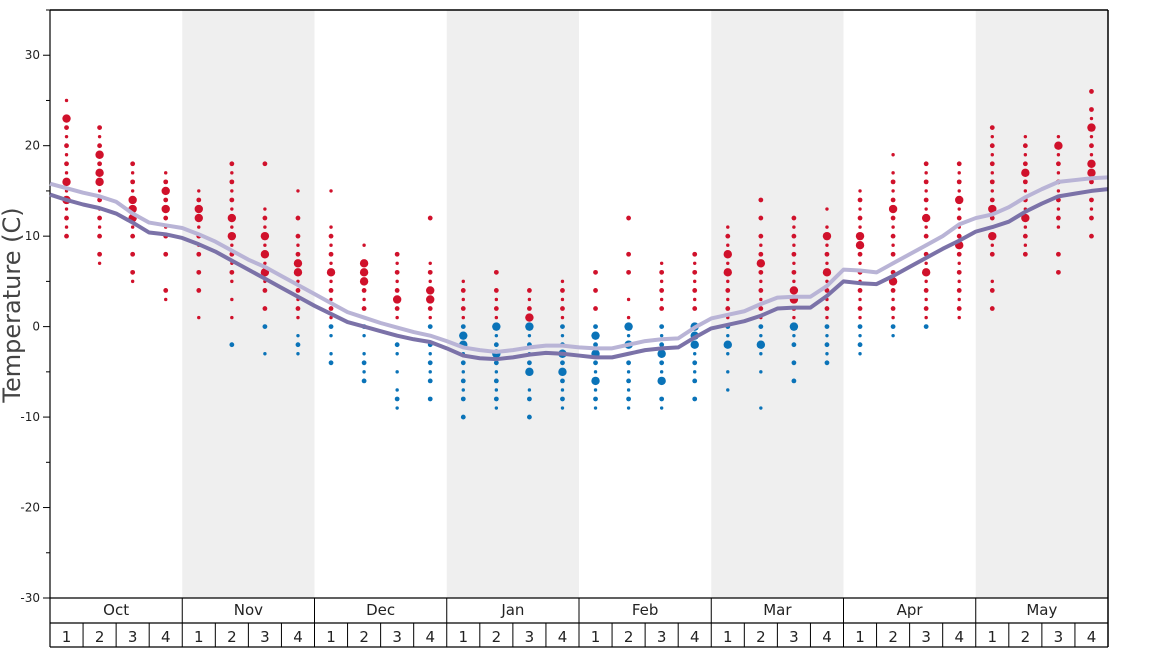 The height and width of the screenshot is (648, 1168). What do you see at coordinates (248, 304) in the screenshot?
I see `month-band-nov` at bounding box center [248, 304].